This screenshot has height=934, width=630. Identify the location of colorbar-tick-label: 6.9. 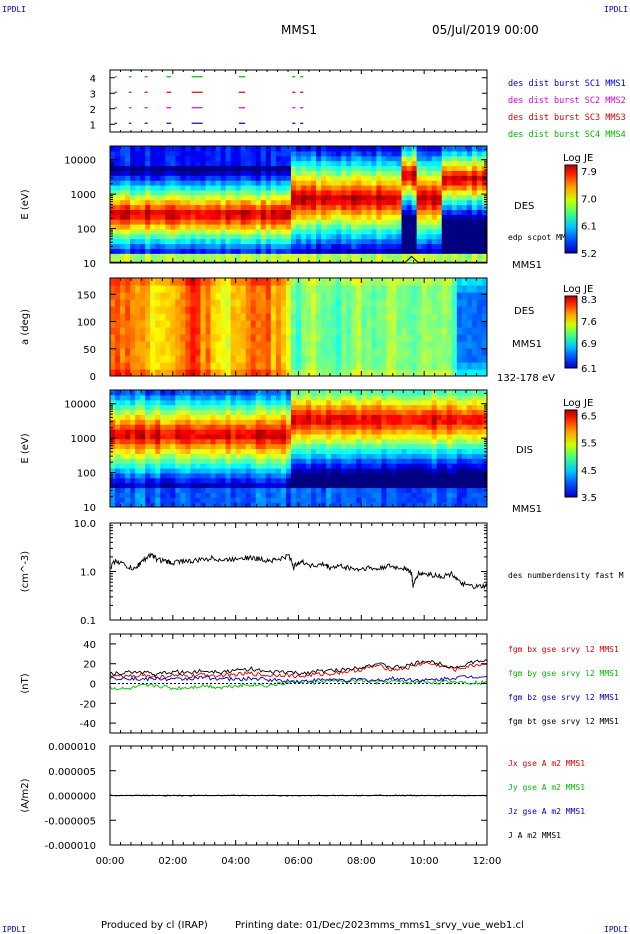
(589, 344).